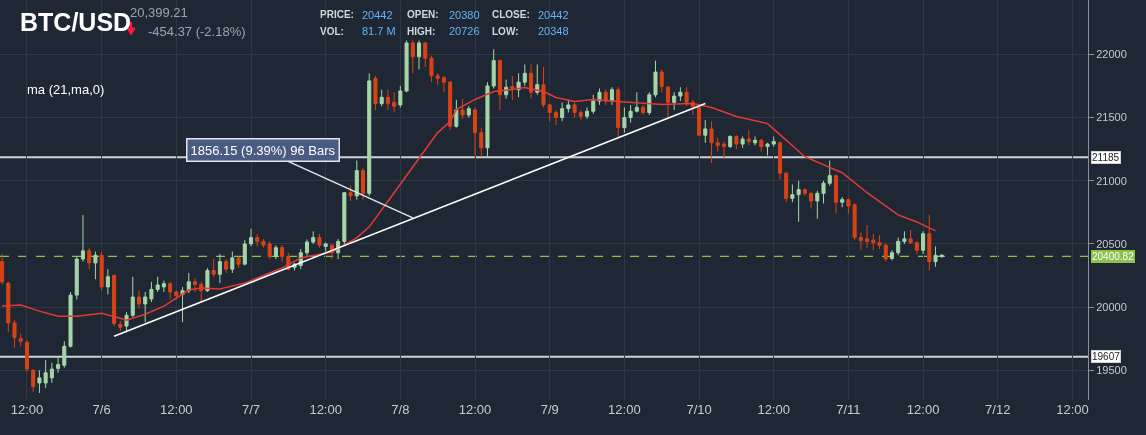  What do you see at coordinates (76, 21) in the screenshot?
I see `chart-title: BTC/USD` at bounding box center [76, 21].